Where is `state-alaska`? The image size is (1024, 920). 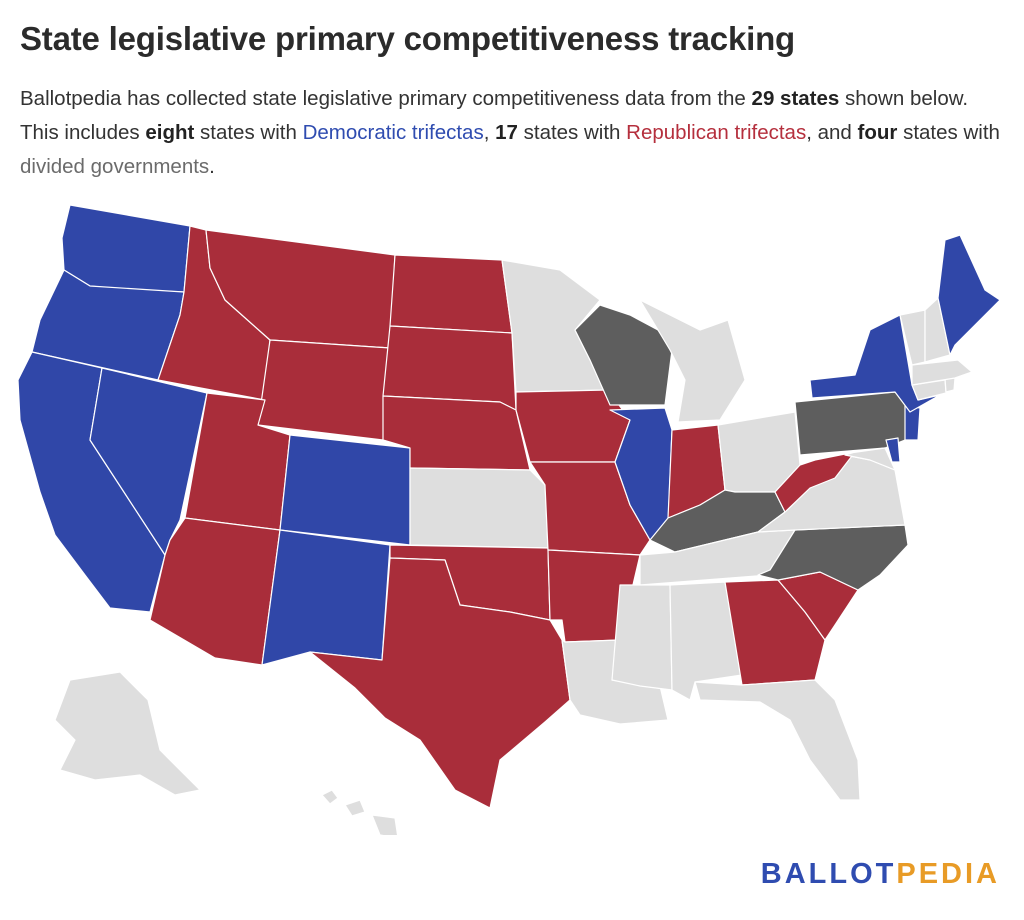
state-alaska is located at coordinates (127, 733).